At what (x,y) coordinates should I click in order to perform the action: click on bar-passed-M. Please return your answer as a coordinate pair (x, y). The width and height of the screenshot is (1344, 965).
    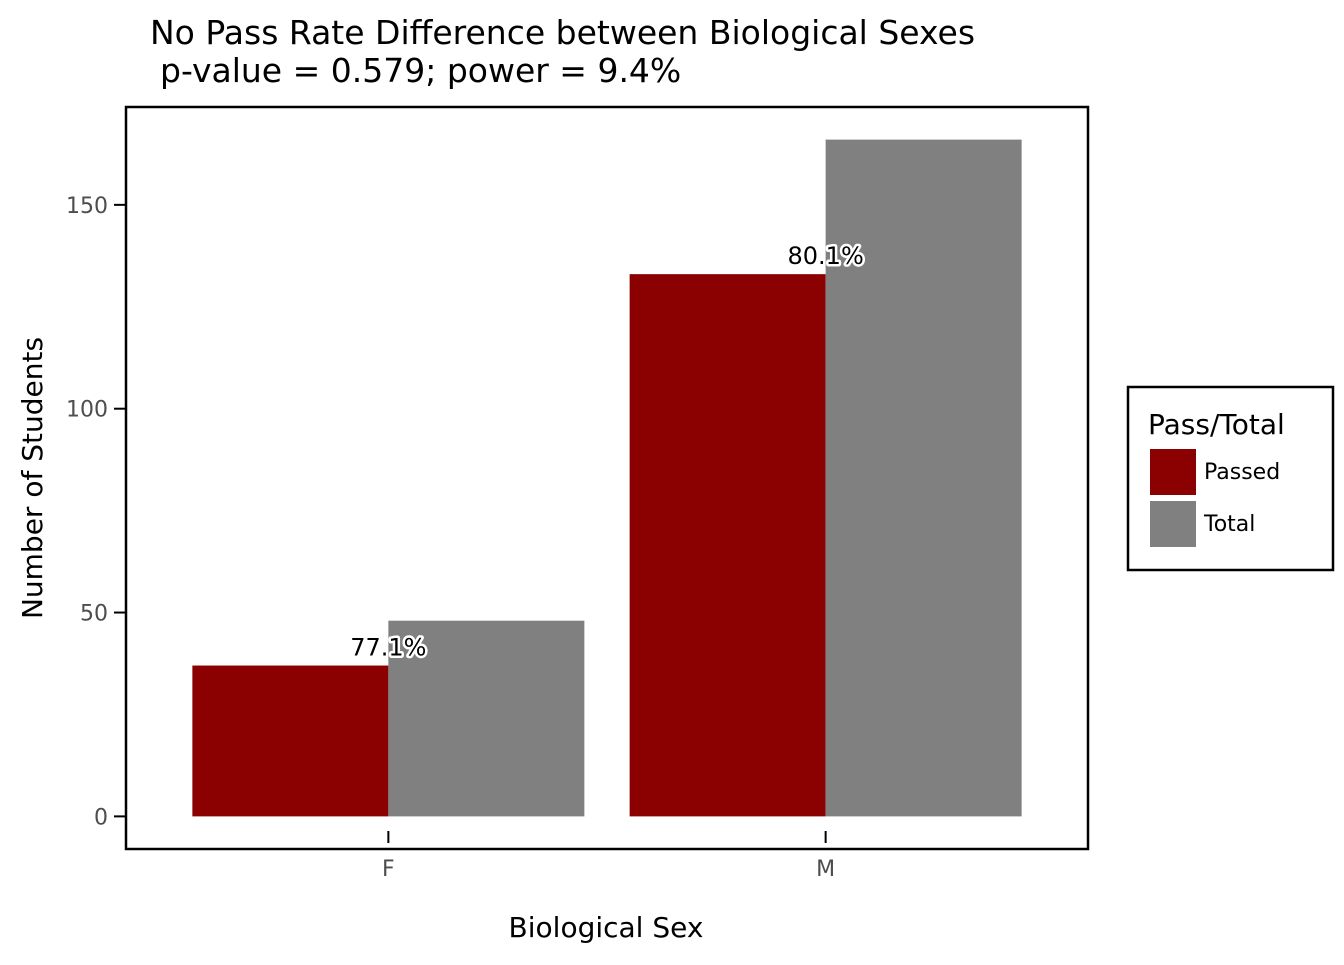
    Looking at the image, I should click on (727, 545).